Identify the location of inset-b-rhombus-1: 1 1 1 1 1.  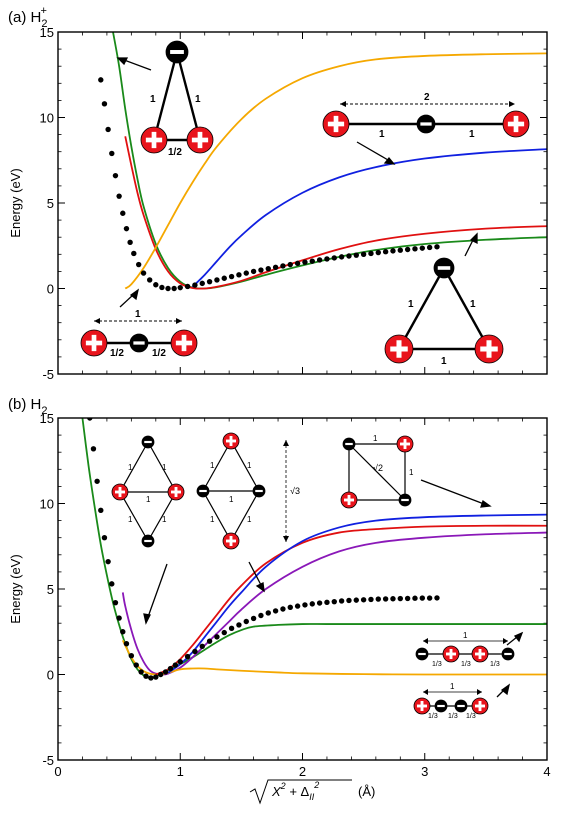
(148, 491).